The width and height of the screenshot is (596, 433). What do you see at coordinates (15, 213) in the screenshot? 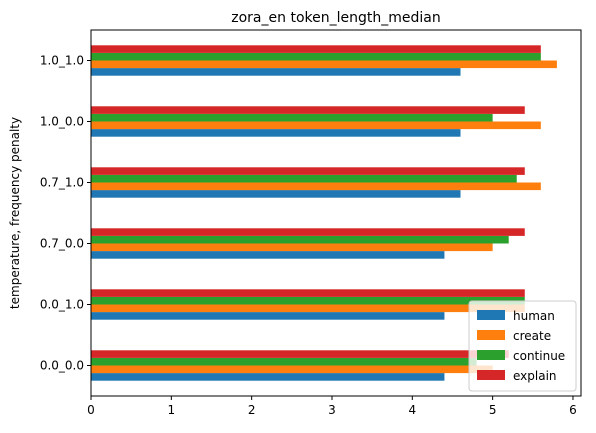
I see `y-axis-label: temperature, frequency penalty` at bounding box center [15, 213].